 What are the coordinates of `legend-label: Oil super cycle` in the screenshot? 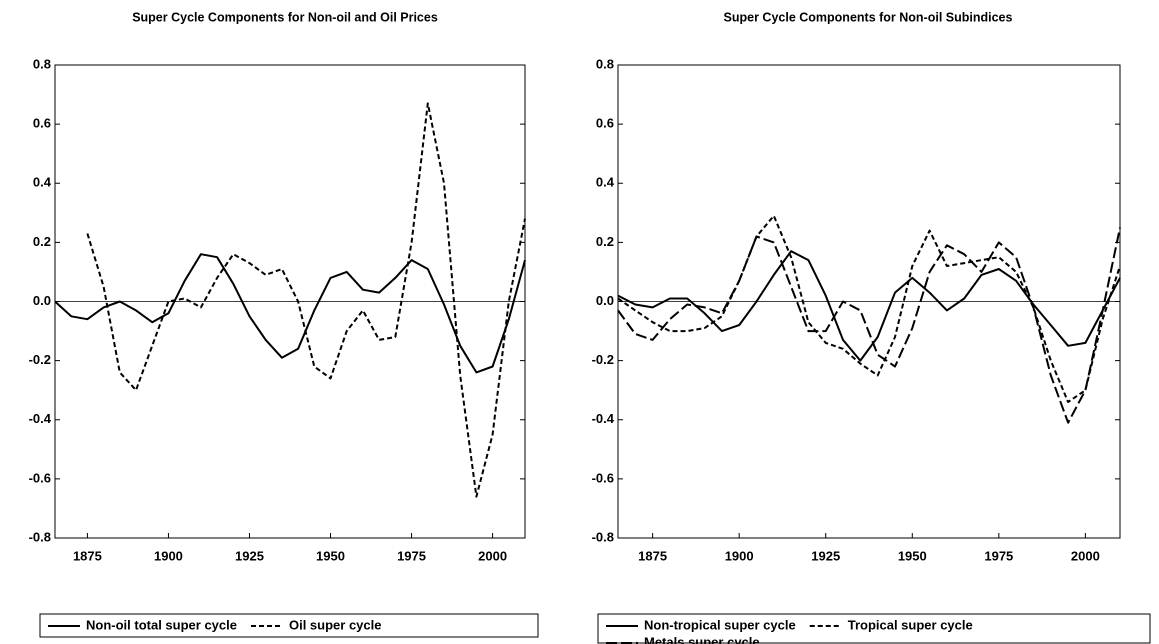 It's located at (335, 624).